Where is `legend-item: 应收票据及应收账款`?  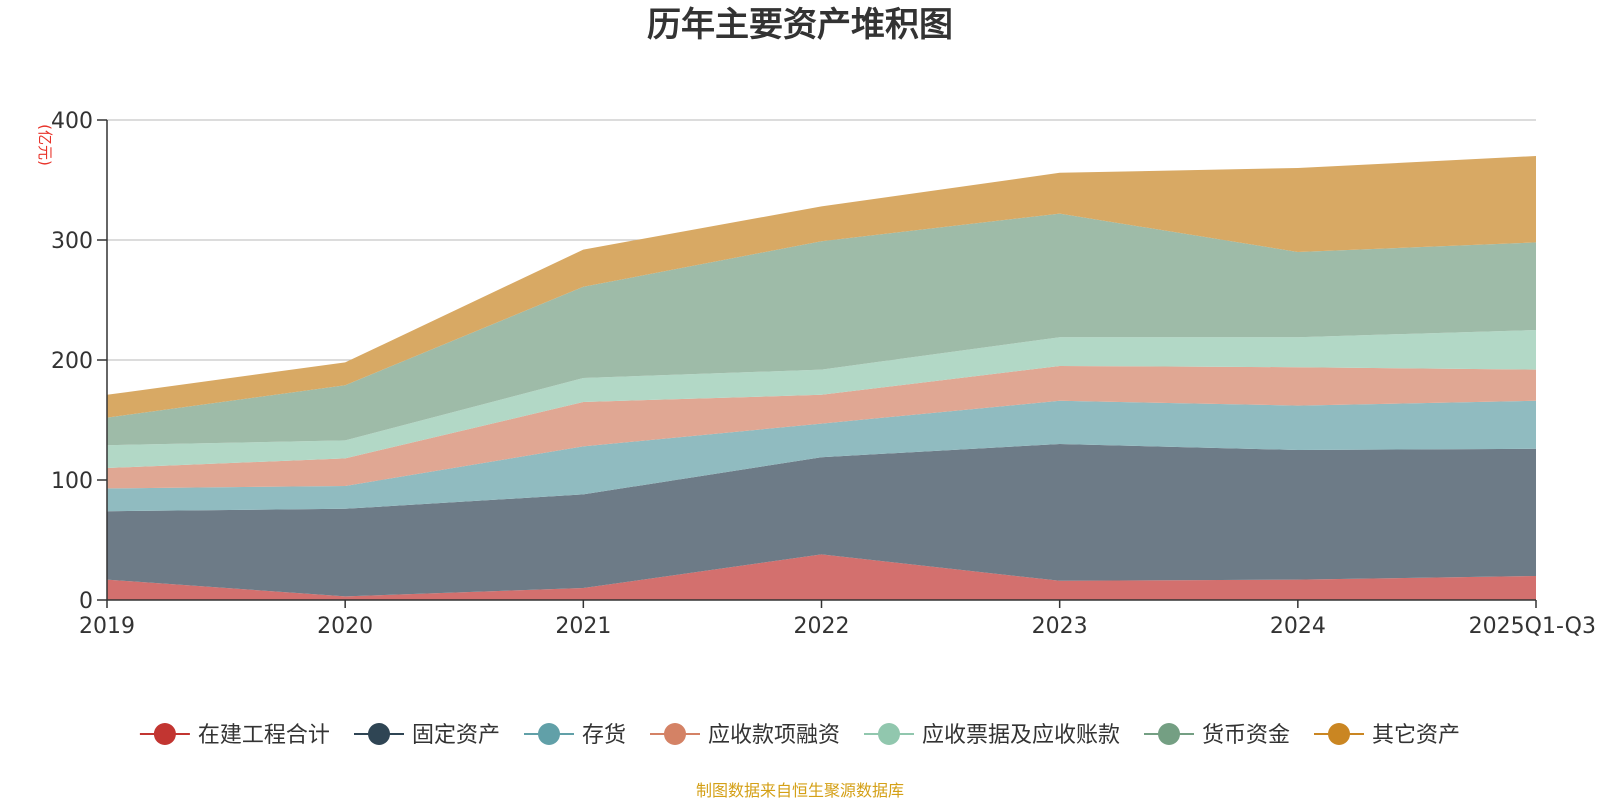 legend-item: 应收票据及应收账款 is located at coordinates (992, 735).